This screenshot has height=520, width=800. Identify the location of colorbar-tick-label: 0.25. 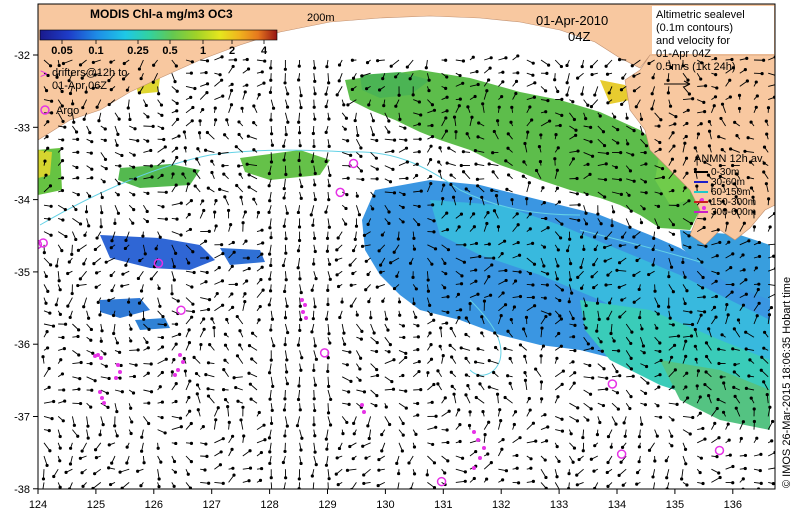
(137, 51).